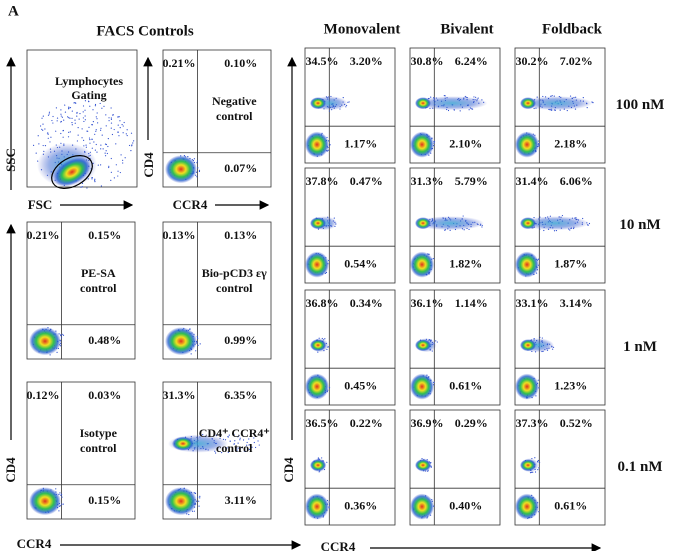 The height and width of the screenshot is (551, 678). What do you see at coordinates (10, 470) in the screenshot?
I see `axis-label: CD4` at bounding box center [10, 470].